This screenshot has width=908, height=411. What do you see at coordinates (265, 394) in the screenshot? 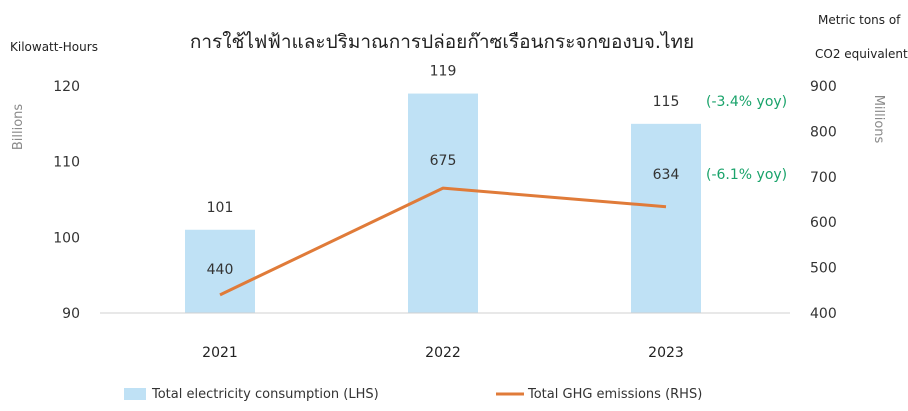
I see `legend-label-electricity: Total electricity consumption (LHS)` at bounding box center [265, 394].